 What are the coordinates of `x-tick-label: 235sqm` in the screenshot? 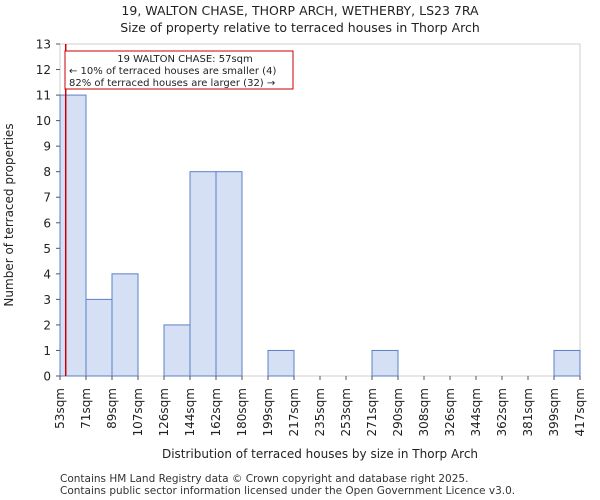 It's located at (320, 412).